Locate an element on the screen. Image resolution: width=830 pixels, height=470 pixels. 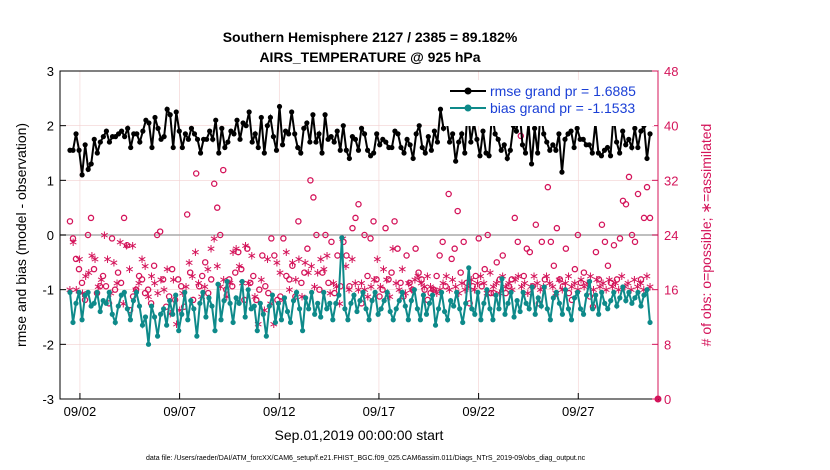
y-axis-left: 3 2 1 0 -1 -2 -3 is located at coordinates (54, 235).